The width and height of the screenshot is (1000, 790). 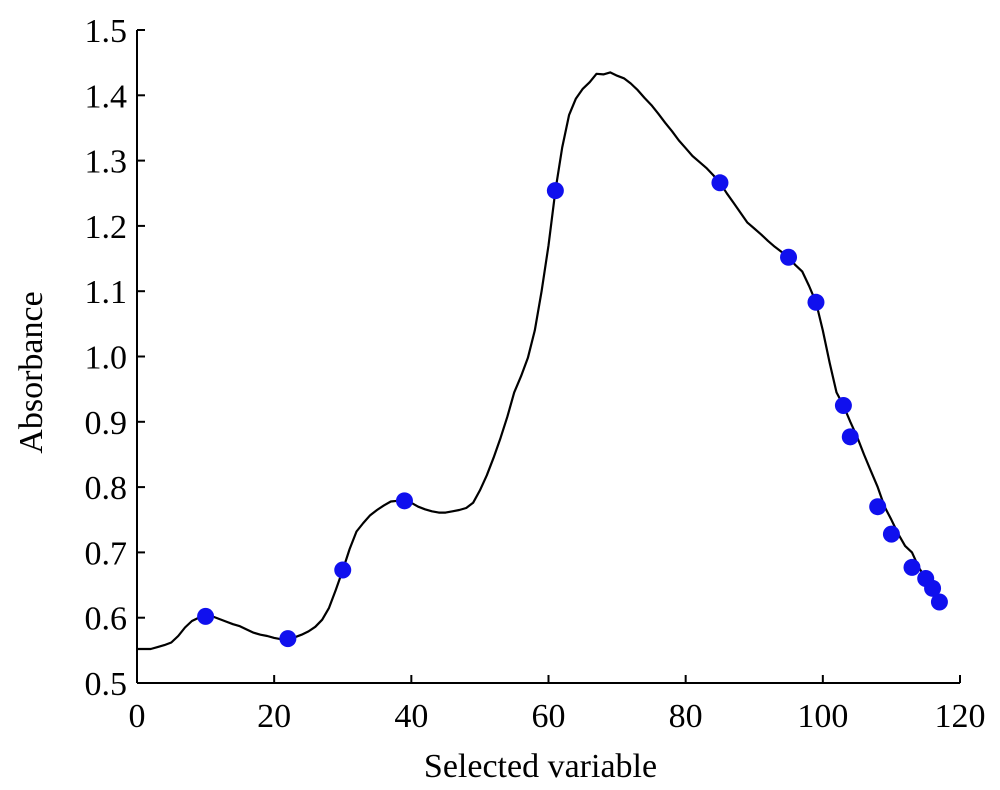 What do you see at coordinates (106, 619) in the screenshot?
I see `y-tick-label: 0.6` at bounding box center [106, 619].